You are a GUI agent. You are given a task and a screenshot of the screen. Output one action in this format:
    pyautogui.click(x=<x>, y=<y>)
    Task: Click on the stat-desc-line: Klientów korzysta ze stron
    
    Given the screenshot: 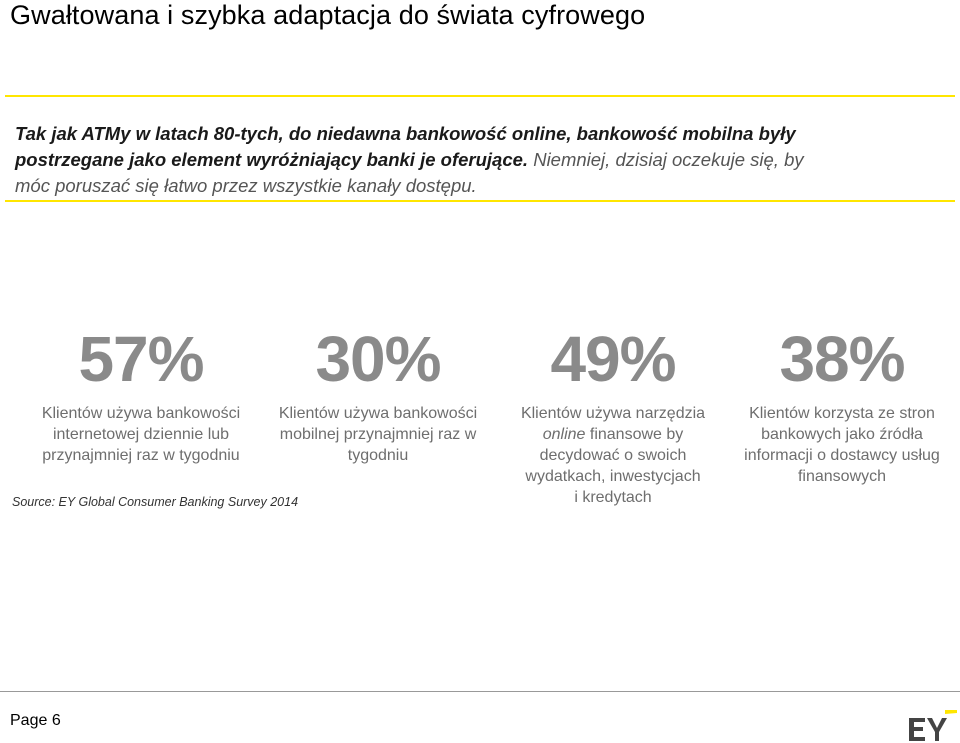 What is the action you would take?
    pyautogui.click(x=842, y=413)
    